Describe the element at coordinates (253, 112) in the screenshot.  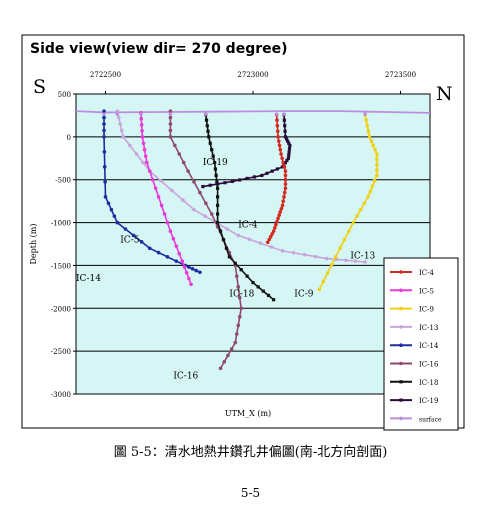
I see `line-surface` at that location.